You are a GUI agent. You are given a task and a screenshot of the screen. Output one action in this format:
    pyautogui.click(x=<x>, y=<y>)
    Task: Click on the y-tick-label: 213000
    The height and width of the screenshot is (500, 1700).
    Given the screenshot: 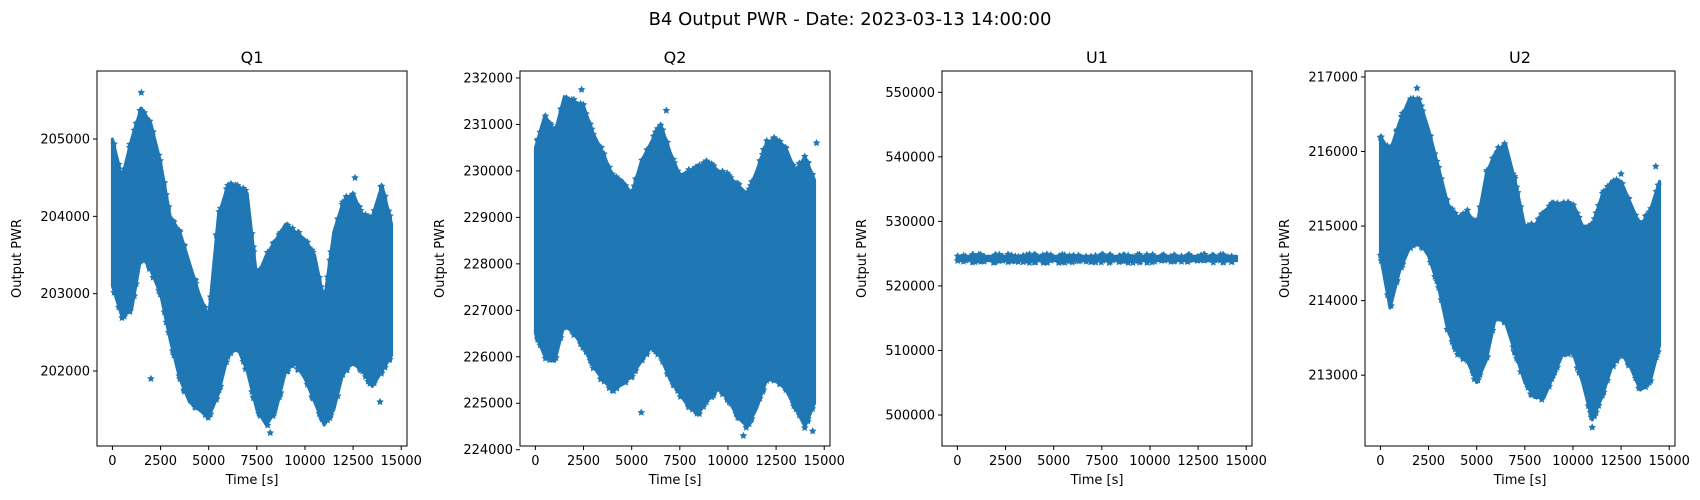 What is the action you would take?
    pyautogui.click(x=1333, y=376)
    